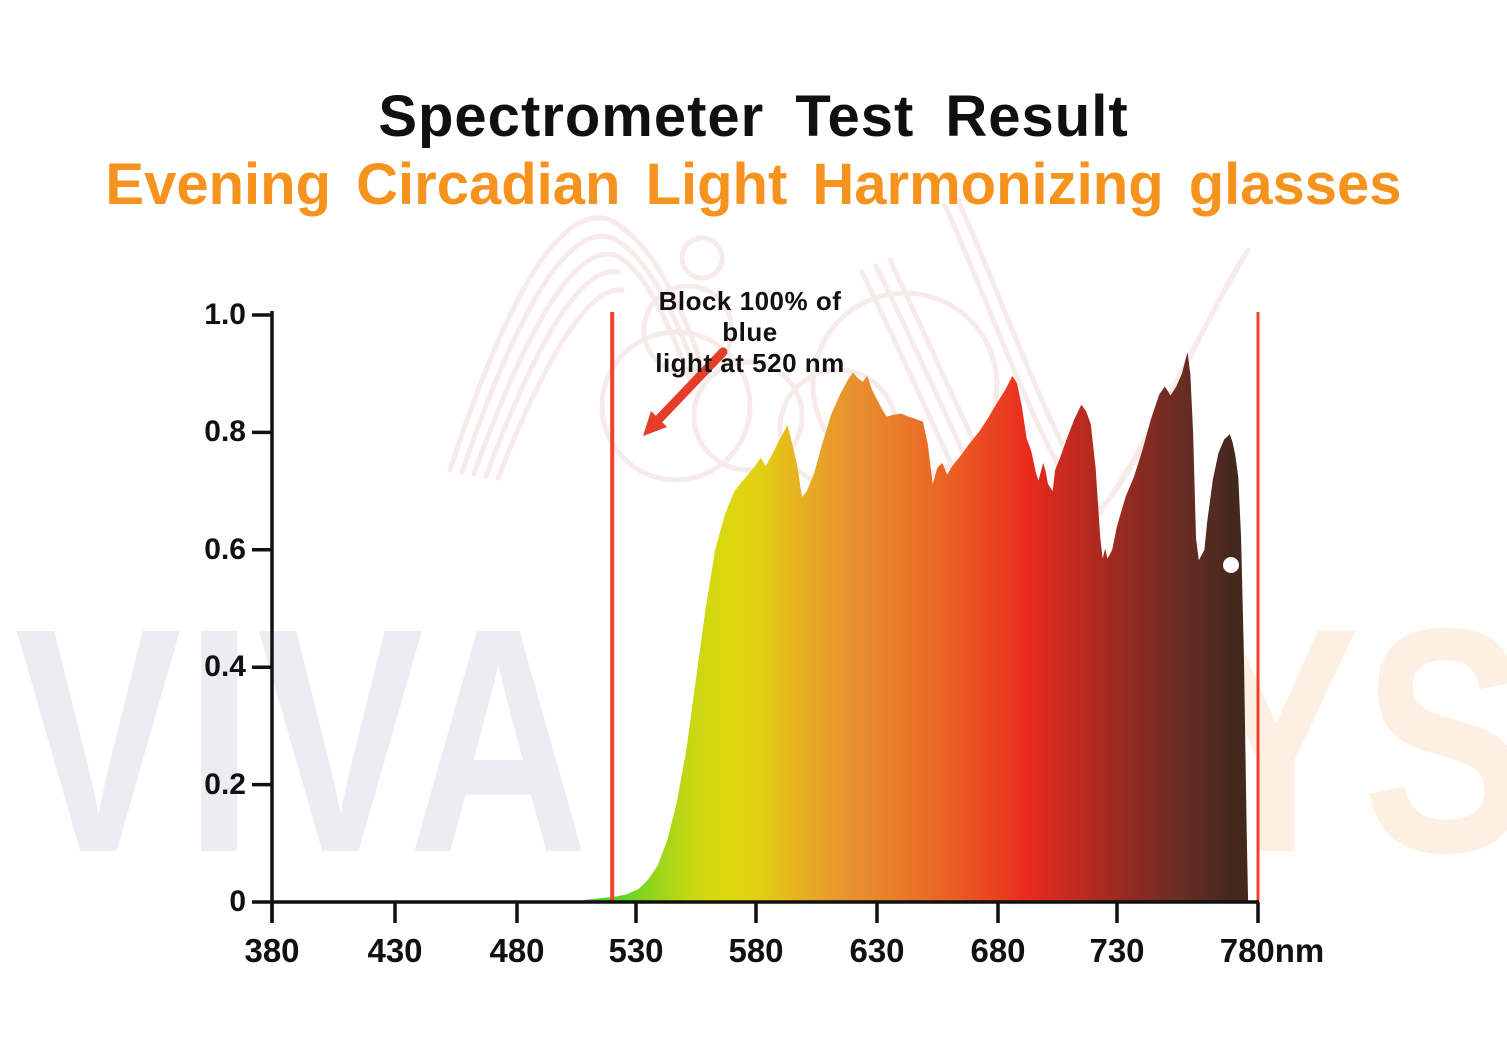 This screenshot has width=1507, height=1053. What do you see at coordinates (750, 363) in the screenshot?
I see `annotation-line2: light at 520 nm` at bounding box center [750, 363].